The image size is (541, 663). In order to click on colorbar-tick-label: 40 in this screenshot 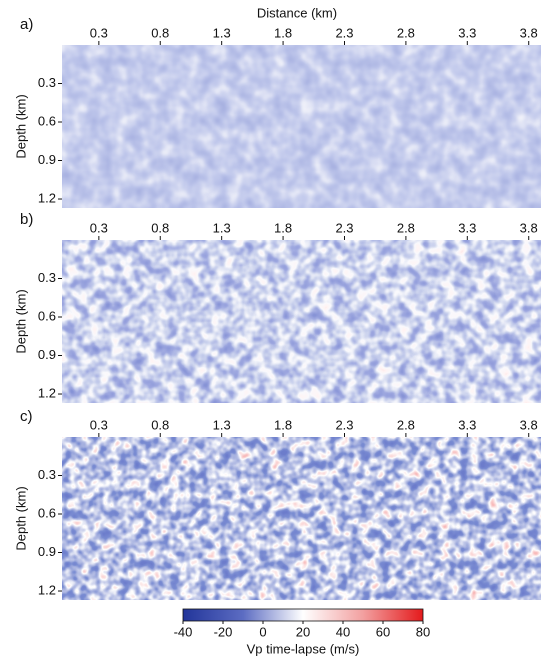, I will do `click(343, 631)`.